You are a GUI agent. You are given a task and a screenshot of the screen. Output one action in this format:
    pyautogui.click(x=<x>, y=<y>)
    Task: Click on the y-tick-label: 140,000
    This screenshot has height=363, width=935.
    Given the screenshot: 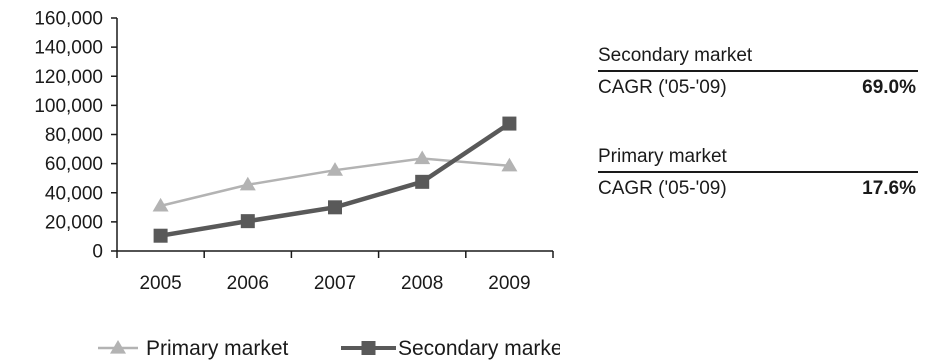 What is the action you would take?
    pyautogui.click(x=68, y=48)
    